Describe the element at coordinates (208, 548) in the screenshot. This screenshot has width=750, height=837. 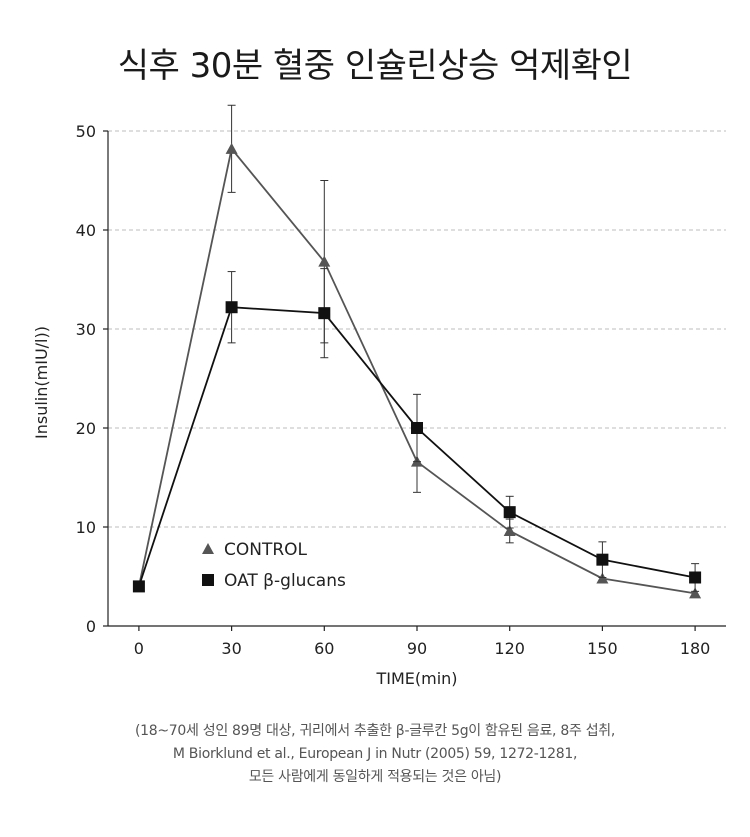
I see `legend-marker-control` at that location.